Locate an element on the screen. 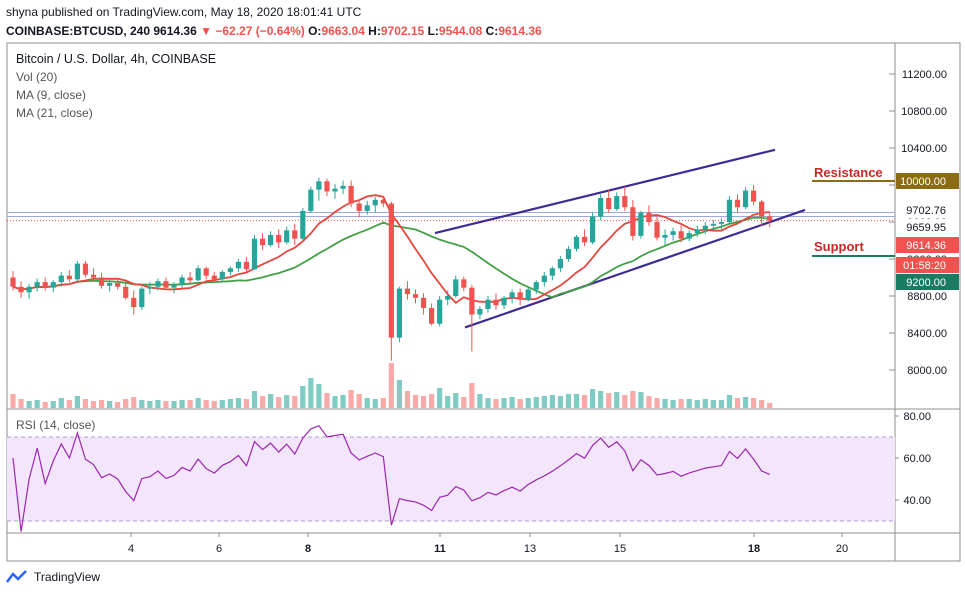 The height and width of the screenshot is (598, 965). price-tick-label: 10400.00 is located at coordinates (924, 149).